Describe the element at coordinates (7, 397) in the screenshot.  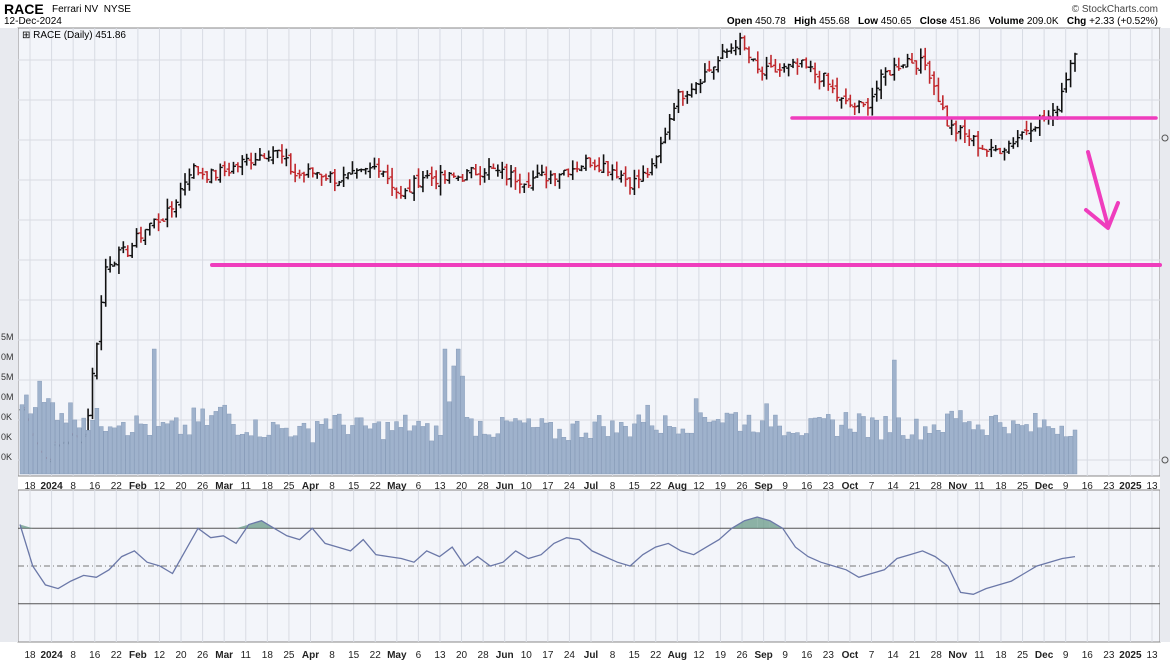
I see `volume-axis-label: 0M` at that location.